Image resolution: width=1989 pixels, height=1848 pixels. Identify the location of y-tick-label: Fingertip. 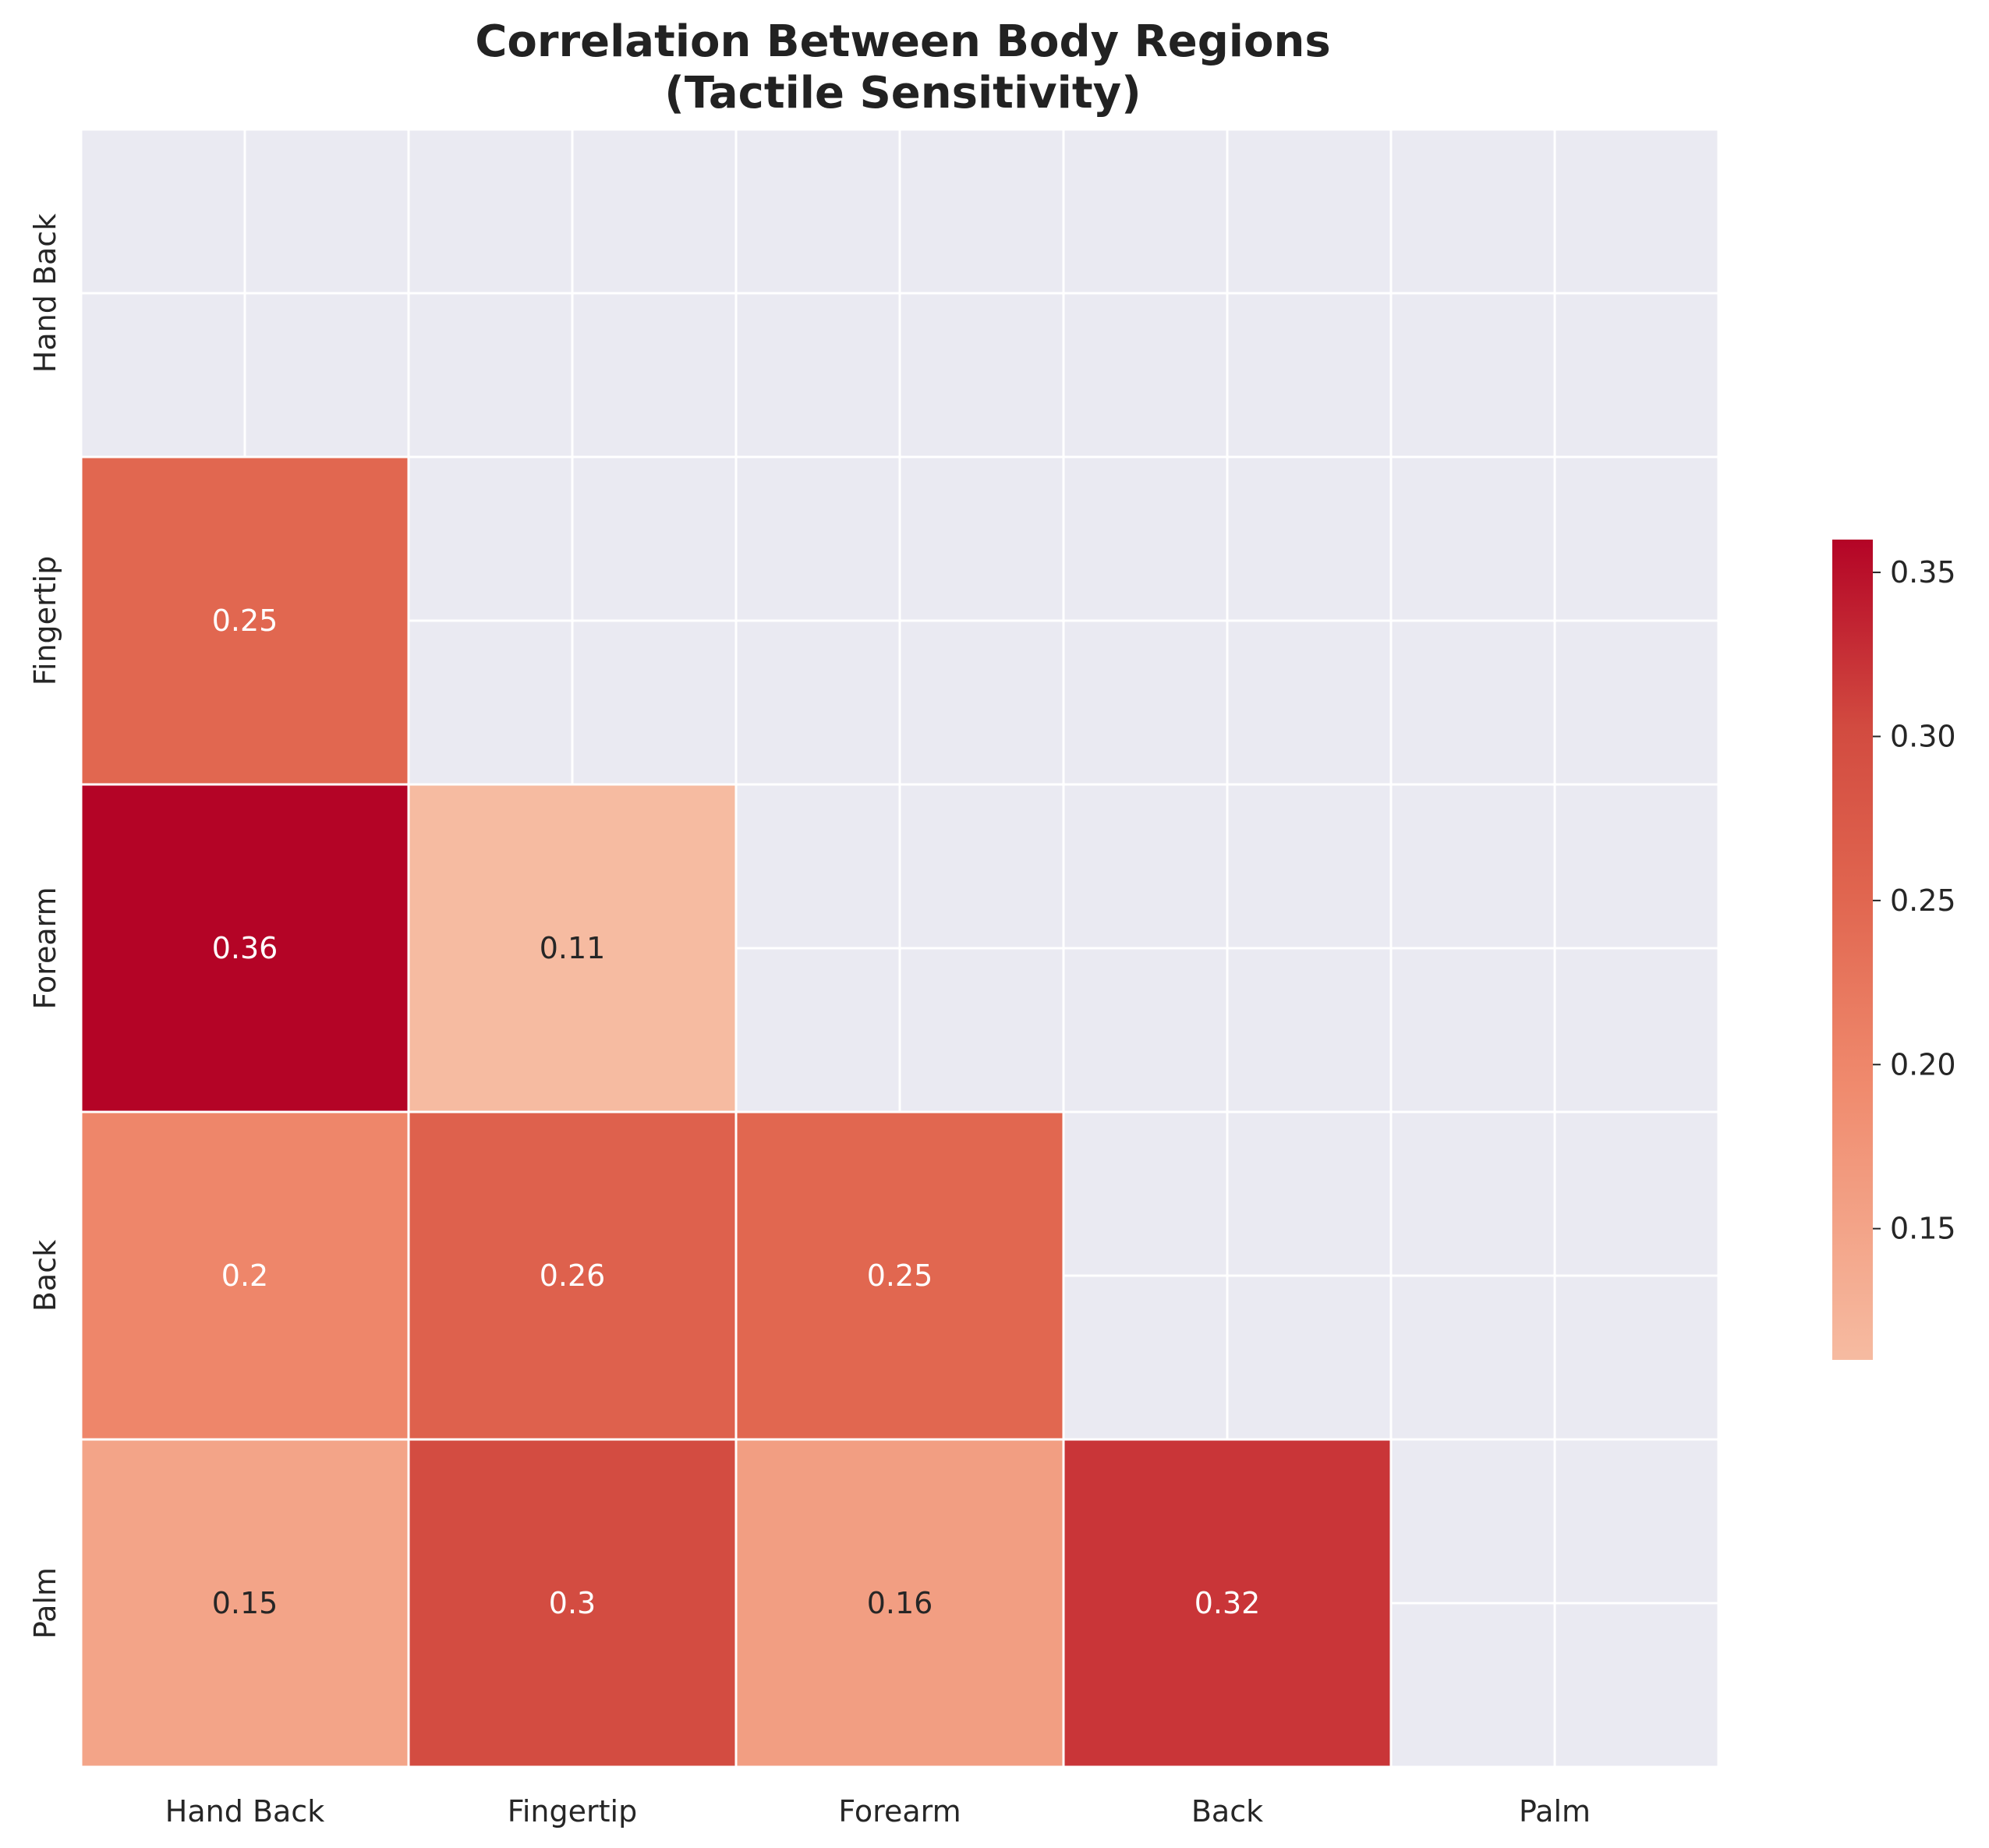
(45, 620).